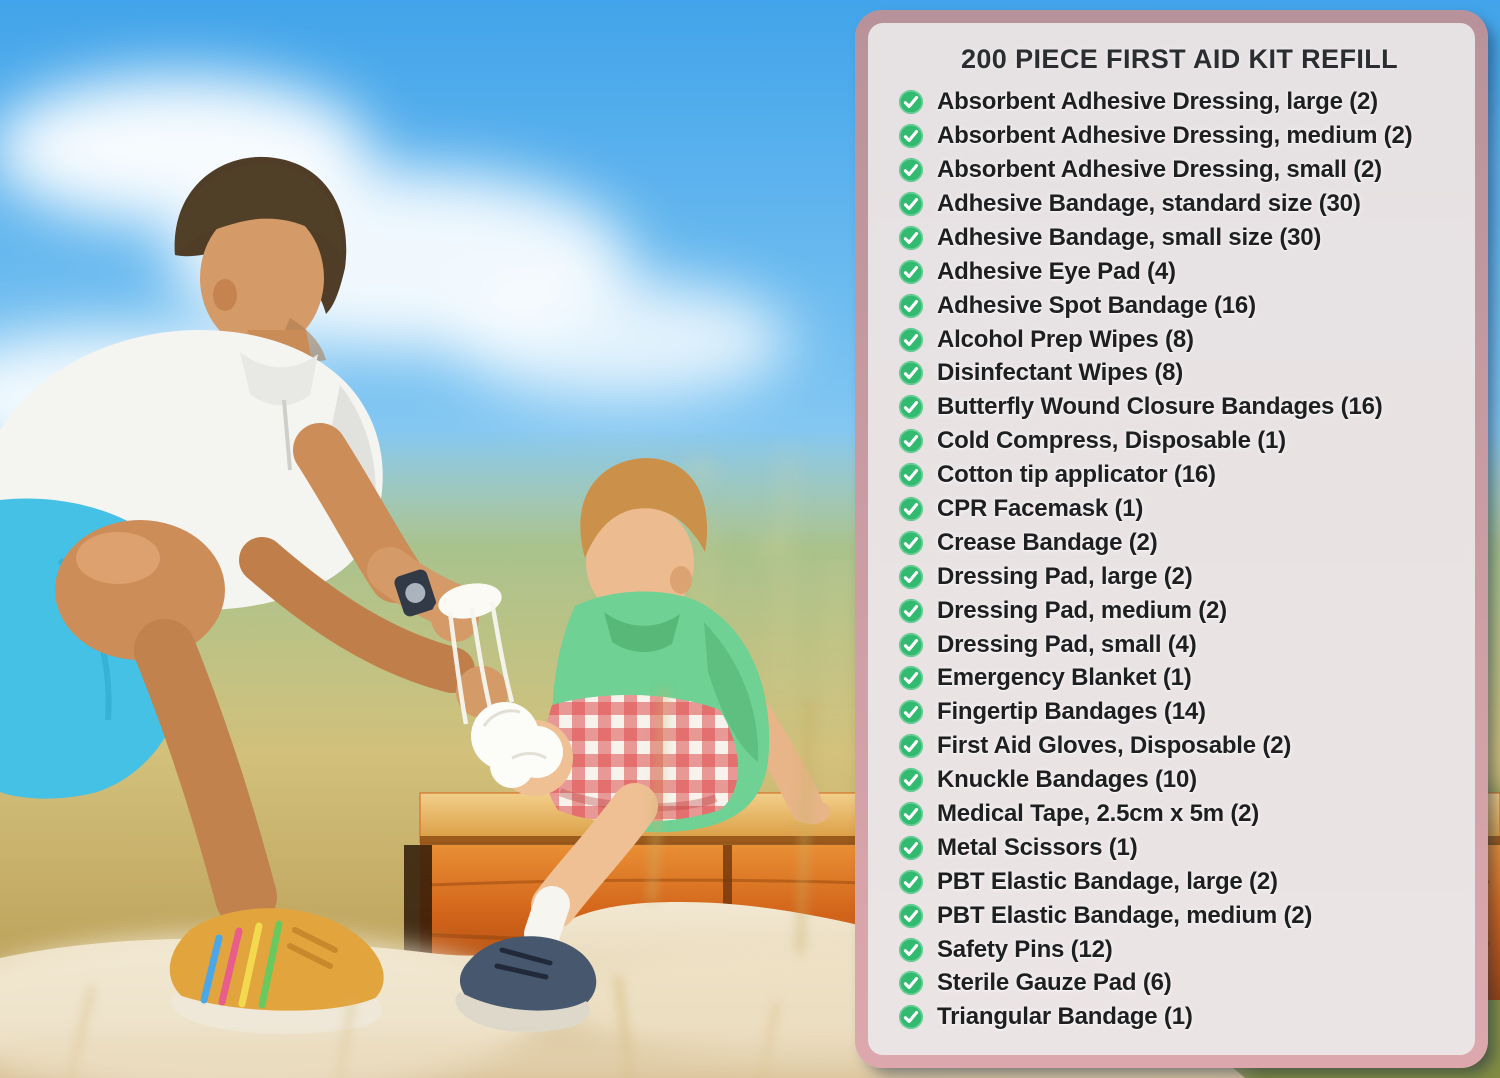 Image resolution: width=1500 pixels, height=1078 pixels. I want to click on list-item: Absorbent Adhesive Dressing, small (2), so click(1179, 170).